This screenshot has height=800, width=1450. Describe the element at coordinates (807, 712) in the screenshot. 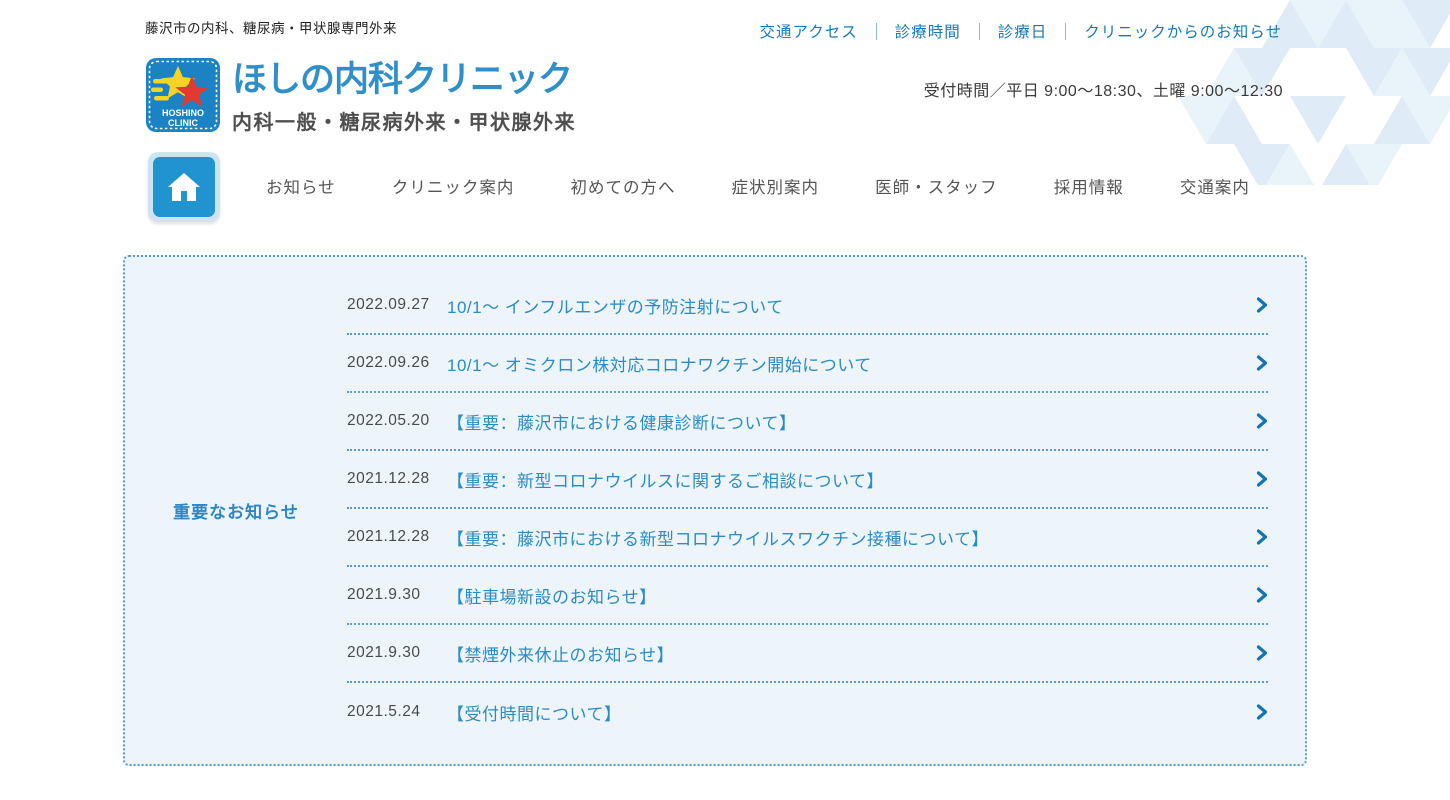

I see `notice-row: 2021.5.24 【受付時間について】` at that location.